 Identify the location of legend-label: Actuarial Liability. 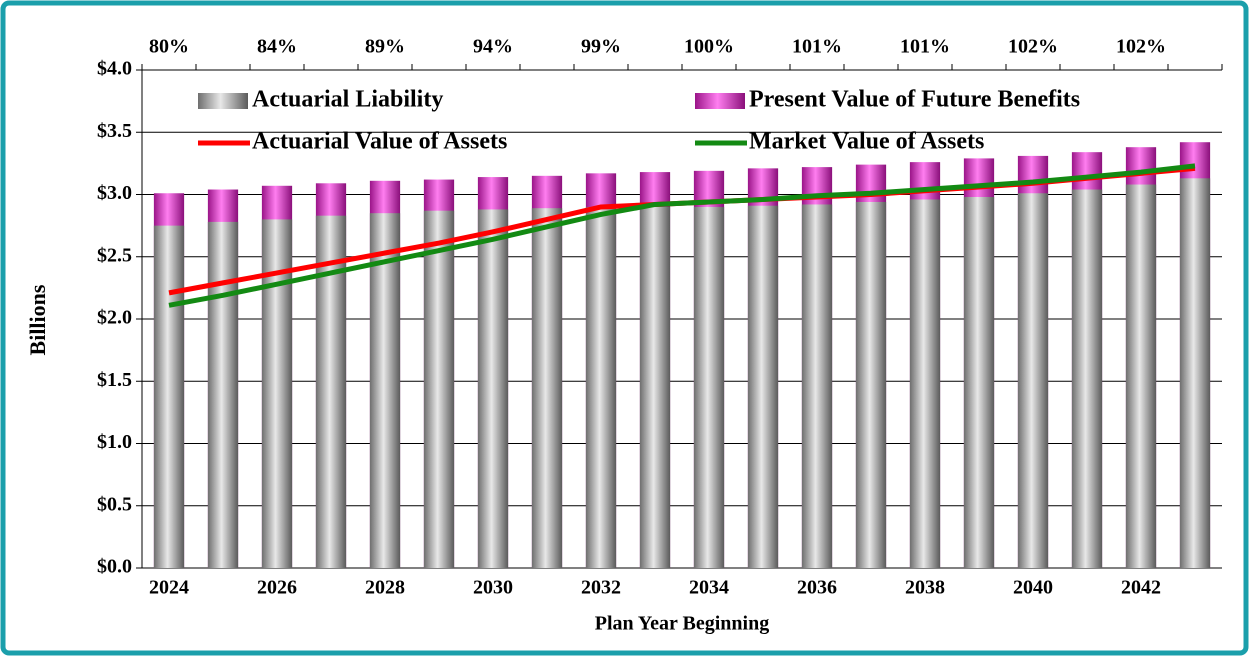
(347, 100).